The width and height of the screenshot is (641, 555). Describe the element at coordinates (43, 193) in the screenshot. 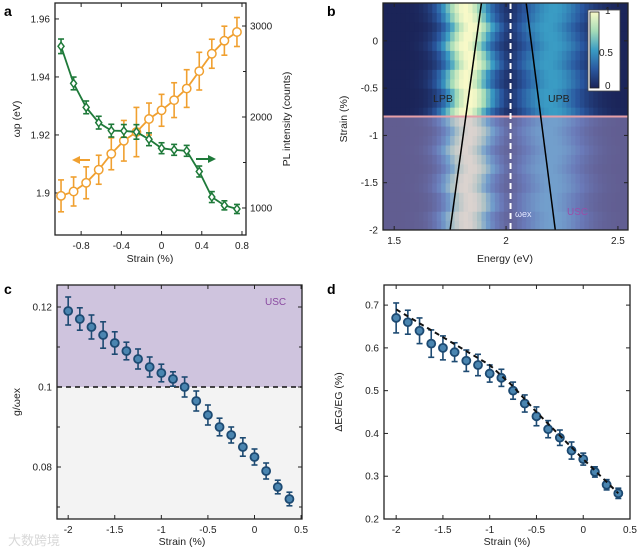

I see `y-tick-label: 1.9` at that location.